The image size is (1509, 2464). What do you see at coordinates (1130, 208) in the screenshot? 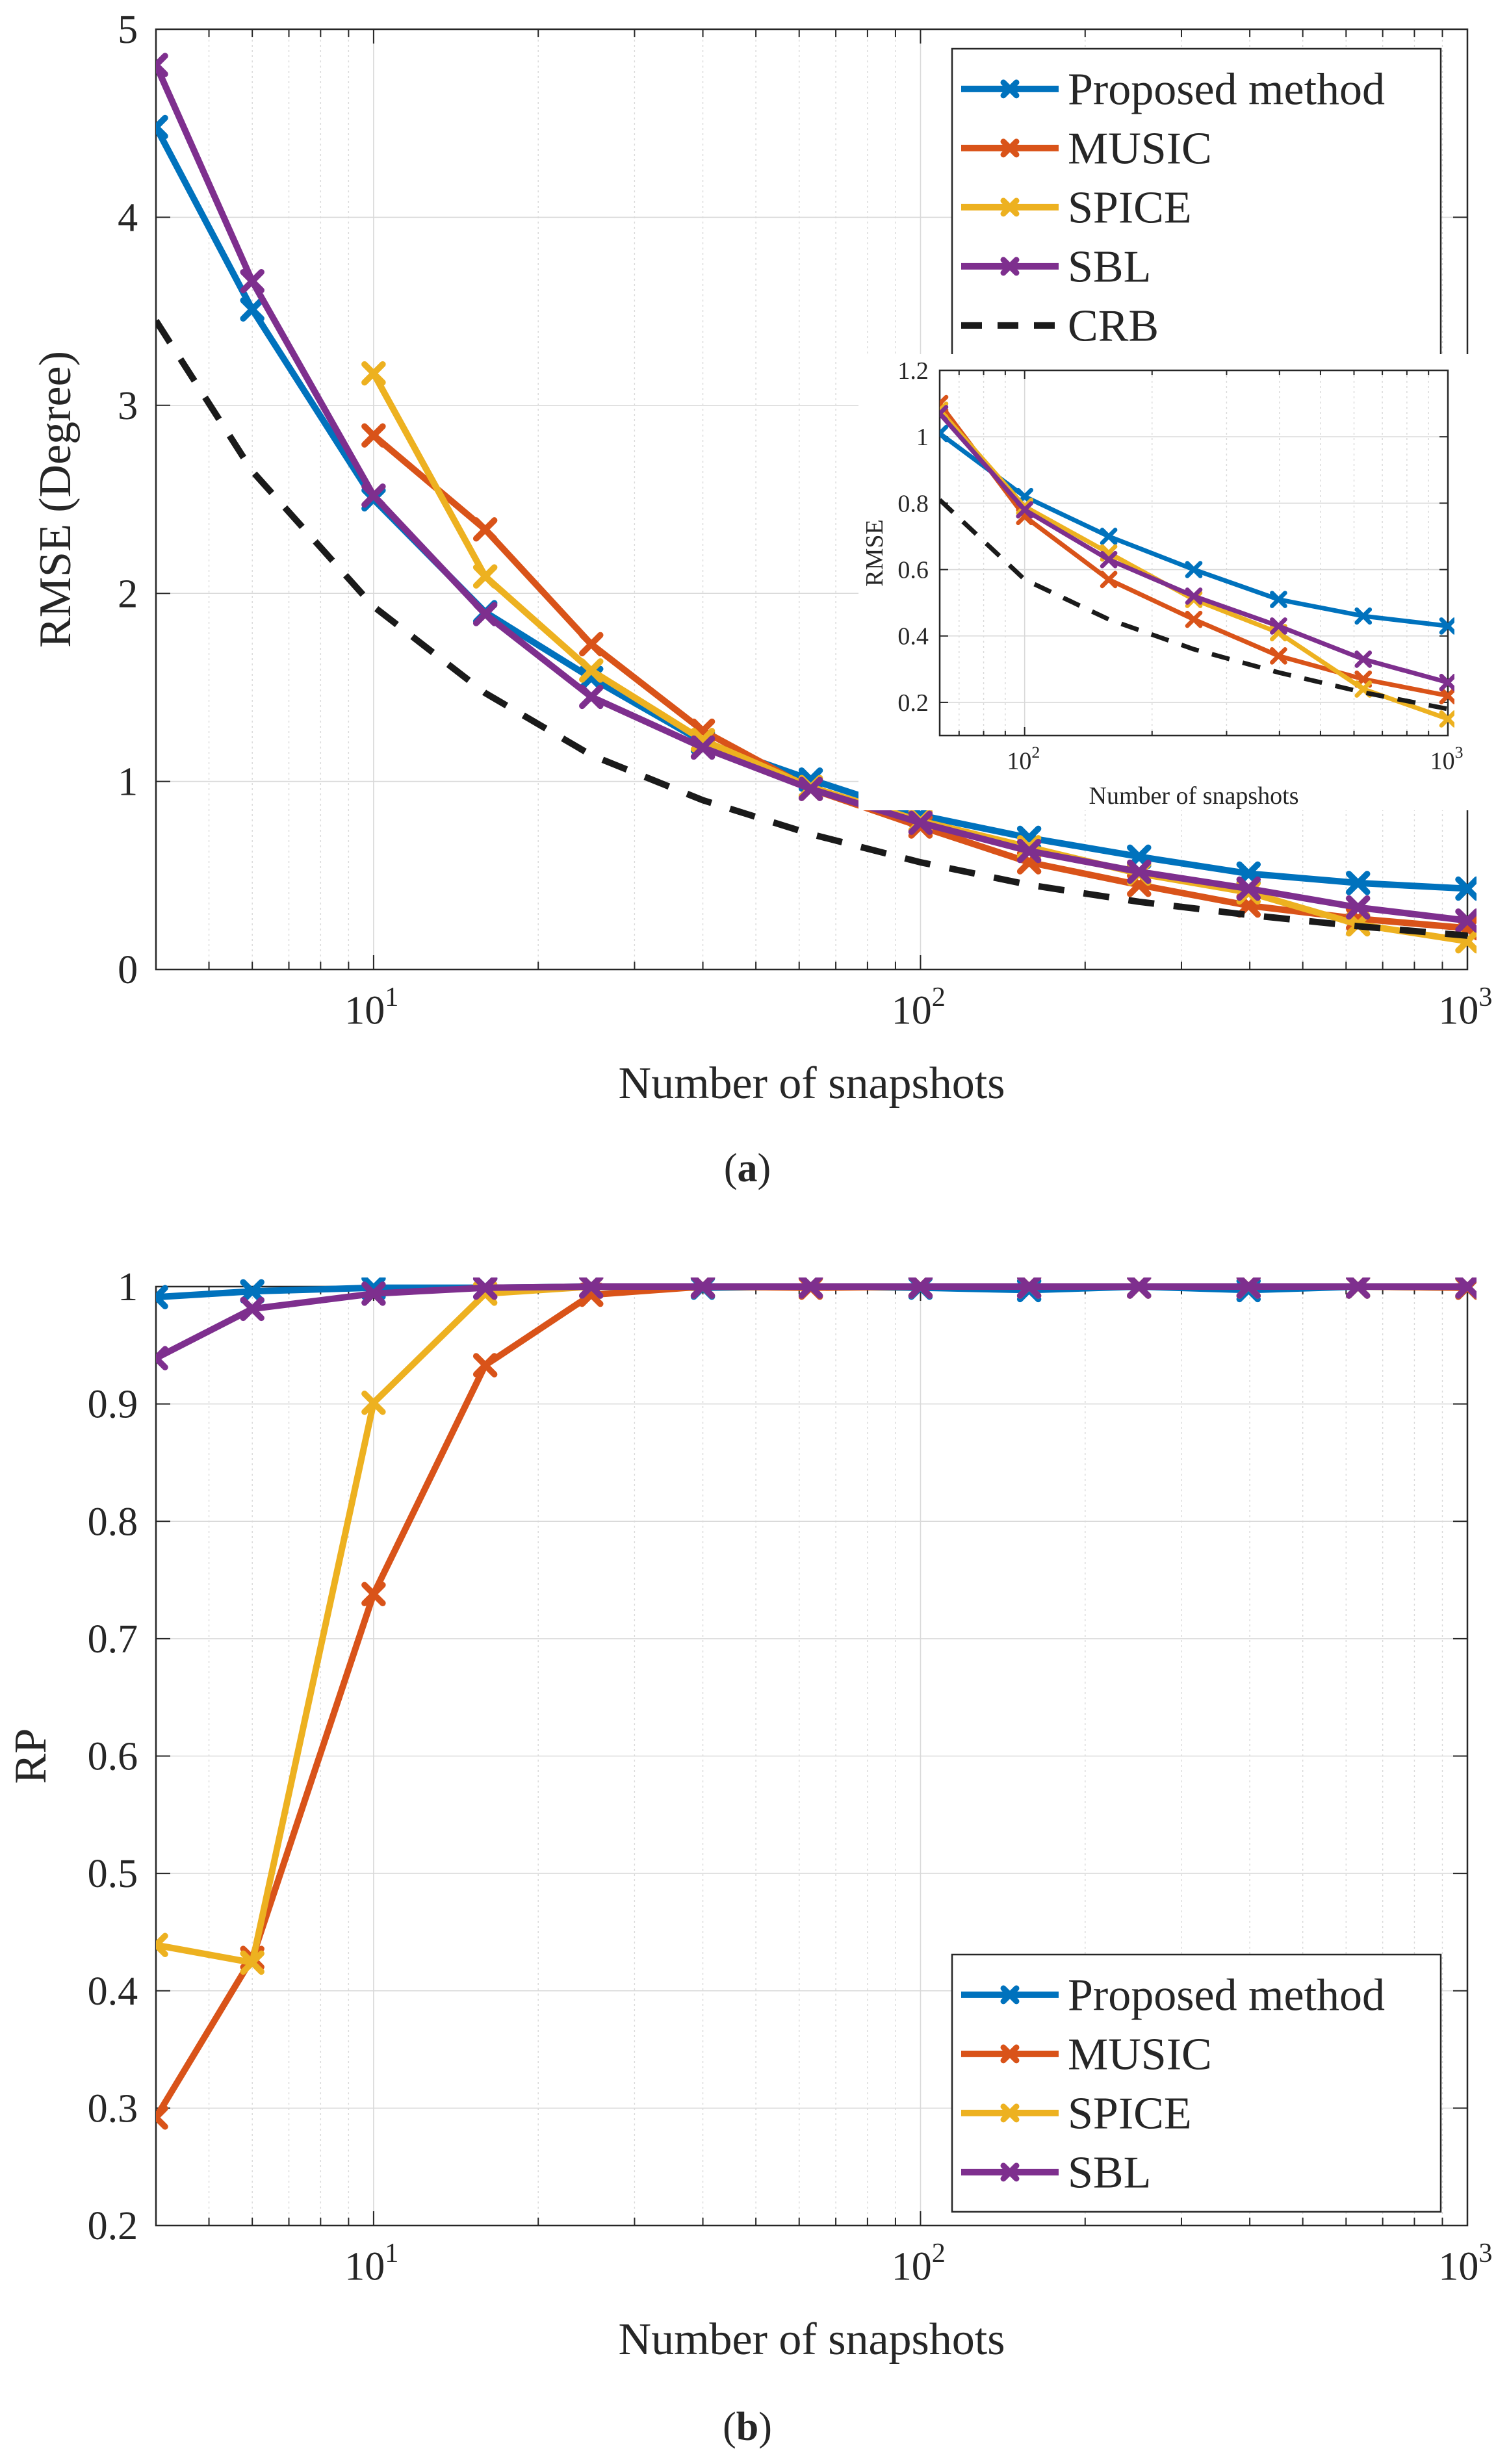
I see `legend-label: SPICE` at bounding box center [1130, 208].